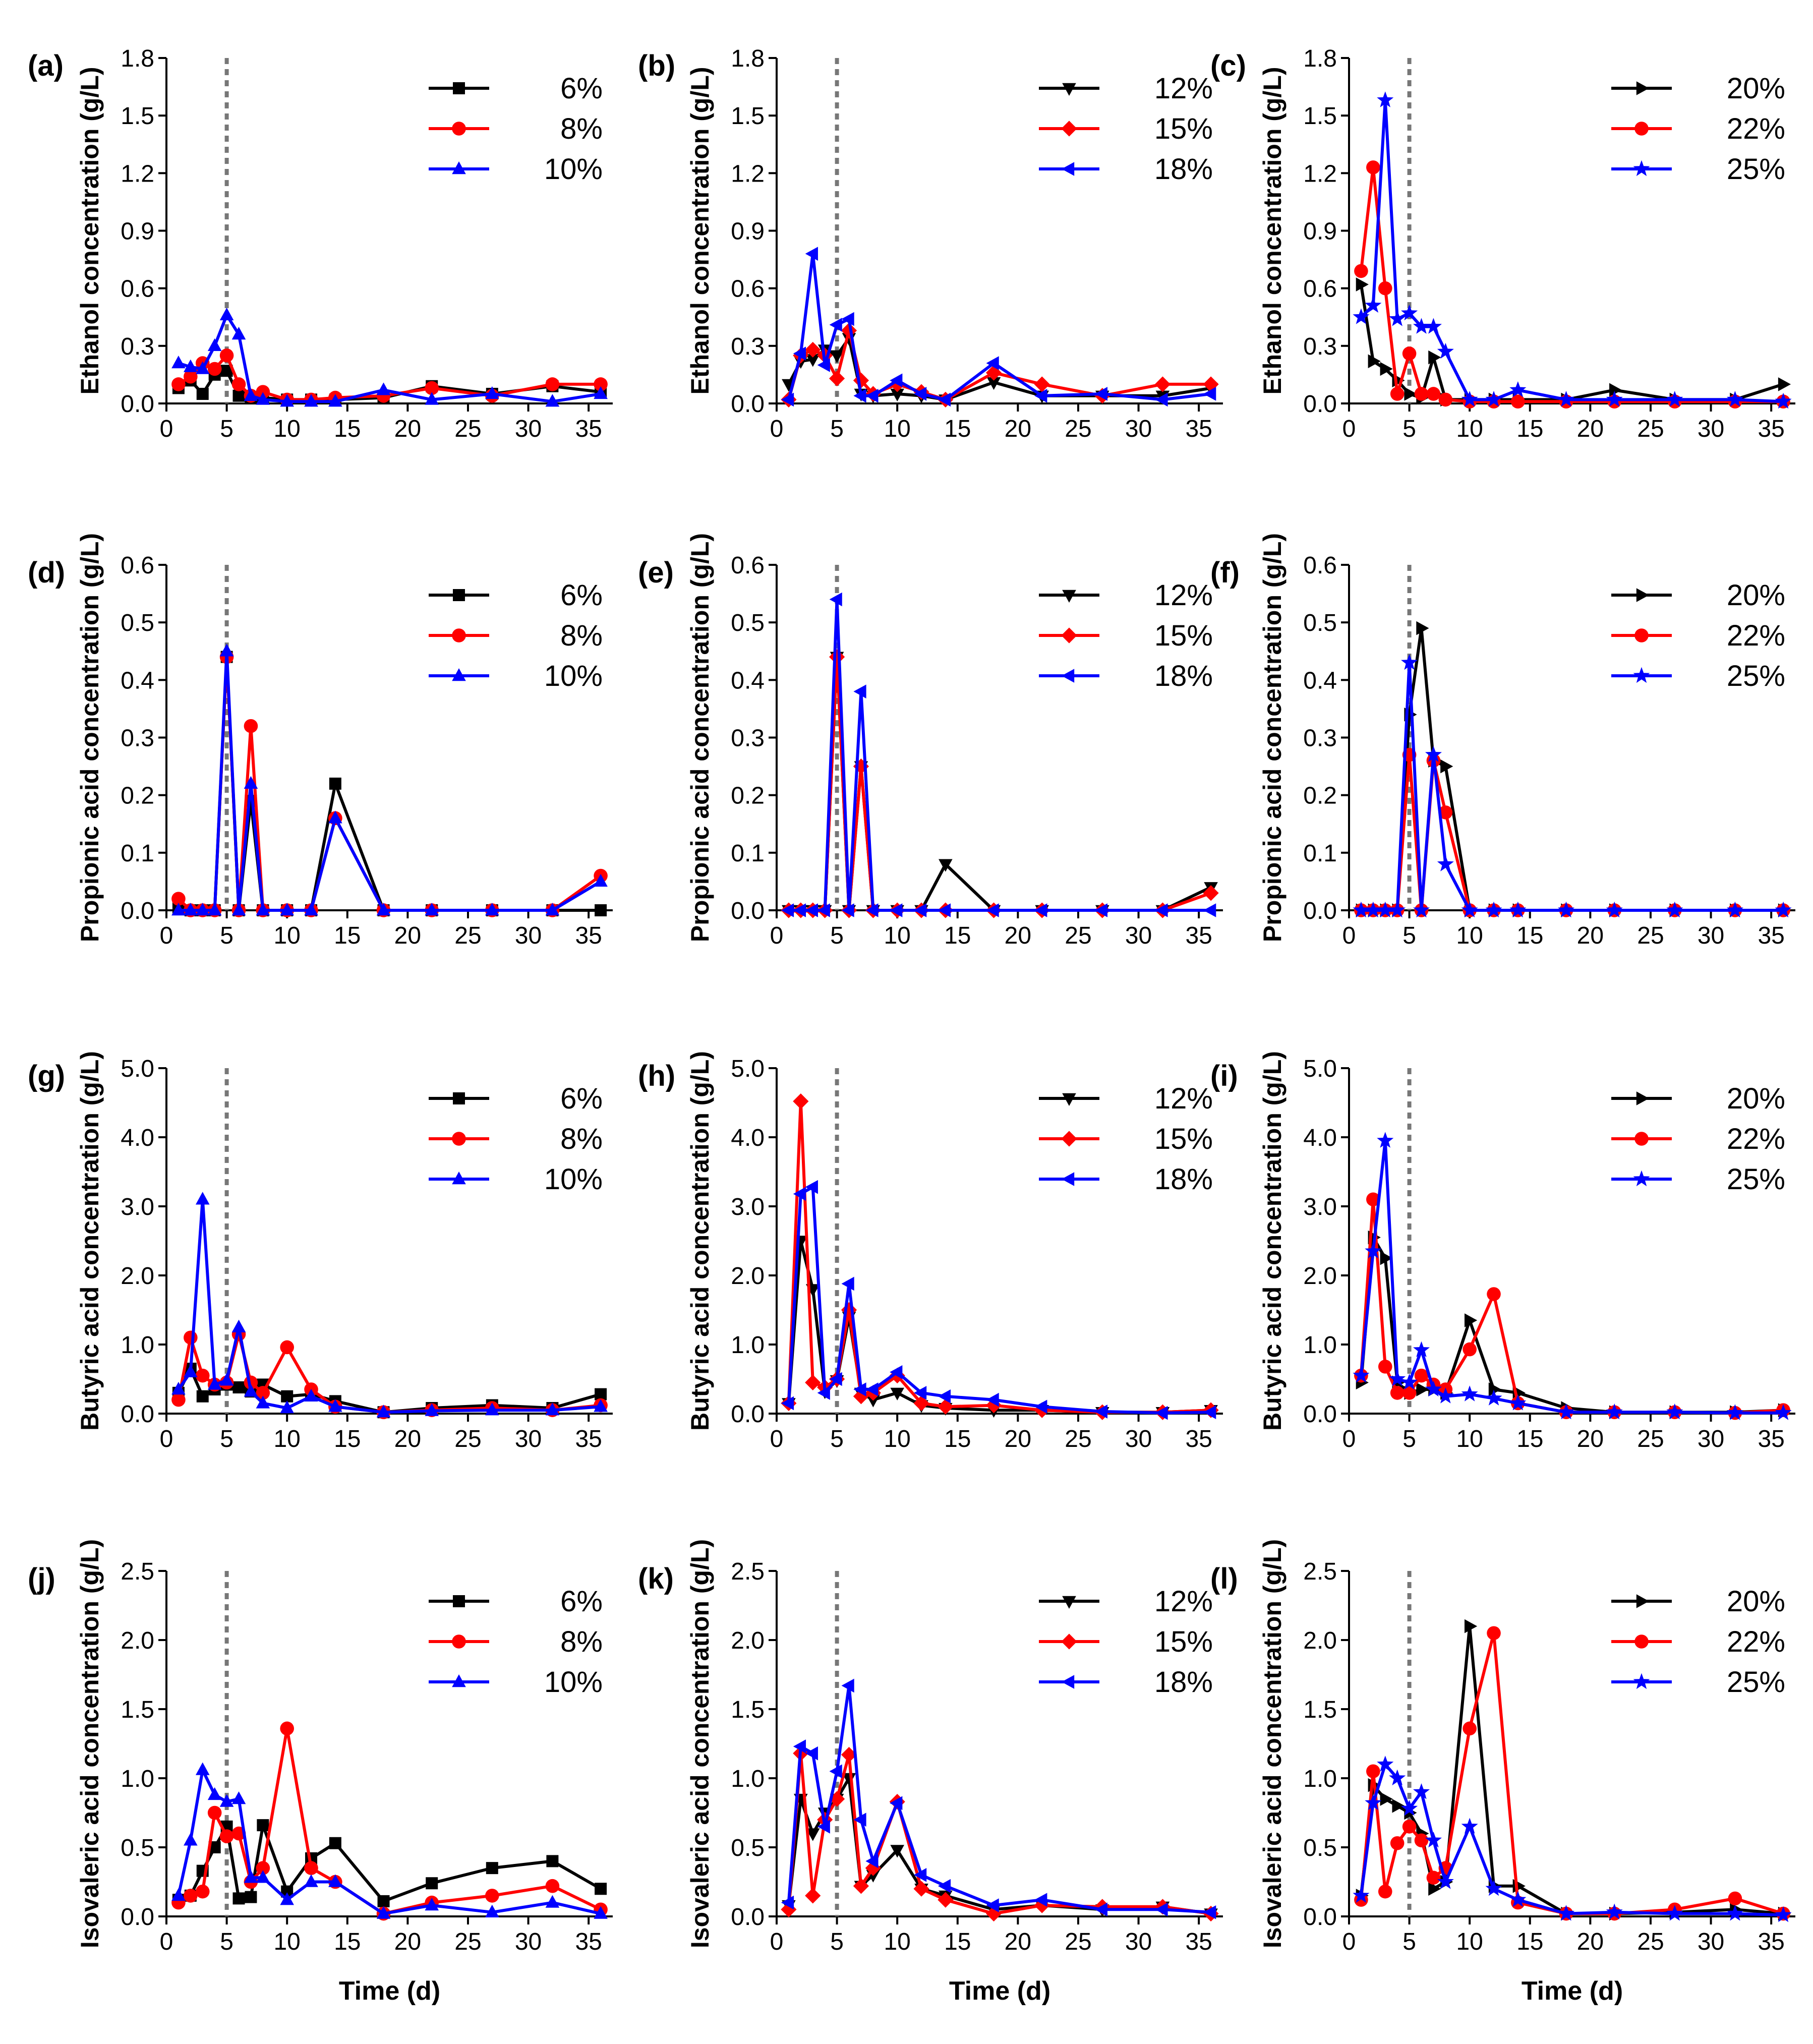 This screenshot has width=1813, height=2044. I want to click on x-tick-label: 10, so click(1469, 429).